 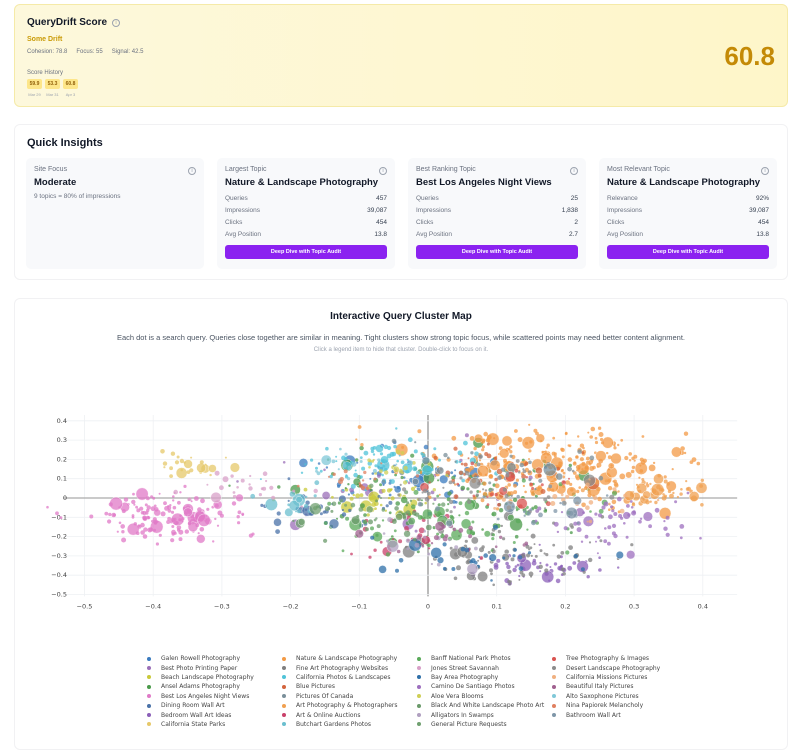 I want to click on legend-item: Art & Online Auctions, so click(x=349, y=714).